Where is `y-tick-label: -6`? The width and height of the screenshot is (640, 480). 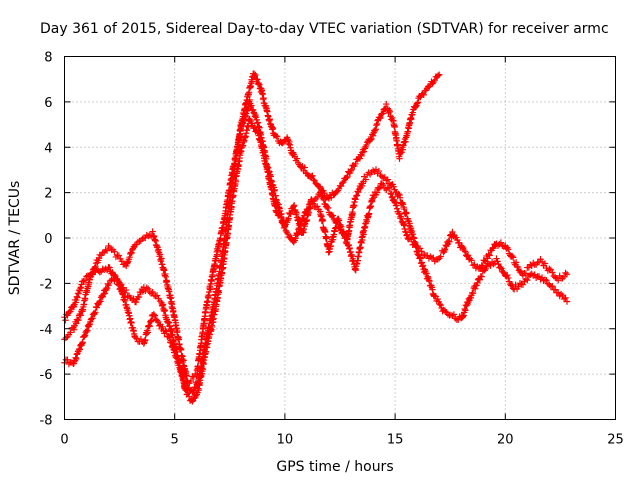
y-tick-label: -6 is located at coordinates (46, 375).